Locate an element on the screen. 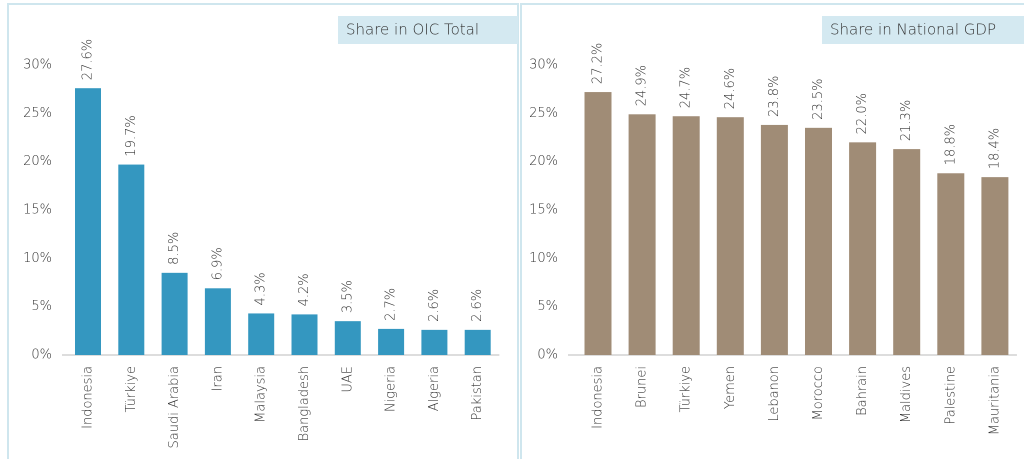 Image resolution: width=1024 pixels, height=459 pixels. x-tick-label: Malaysia is located at coordinates (261, 394).